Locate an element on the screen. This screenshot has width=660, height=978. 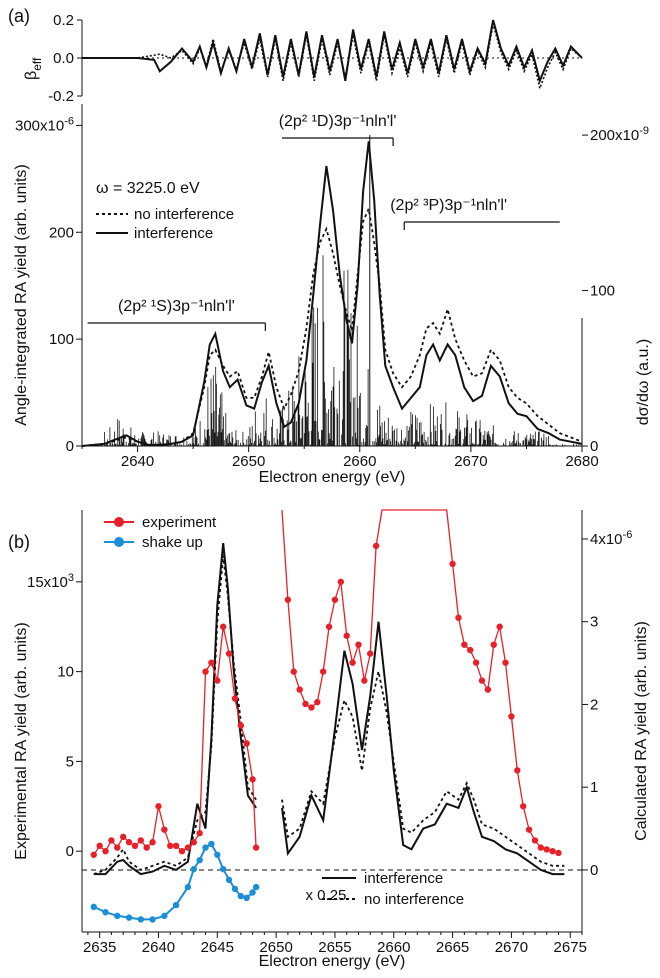
b-y-tick-label: 15x103 is located at coordinates (50, 581).